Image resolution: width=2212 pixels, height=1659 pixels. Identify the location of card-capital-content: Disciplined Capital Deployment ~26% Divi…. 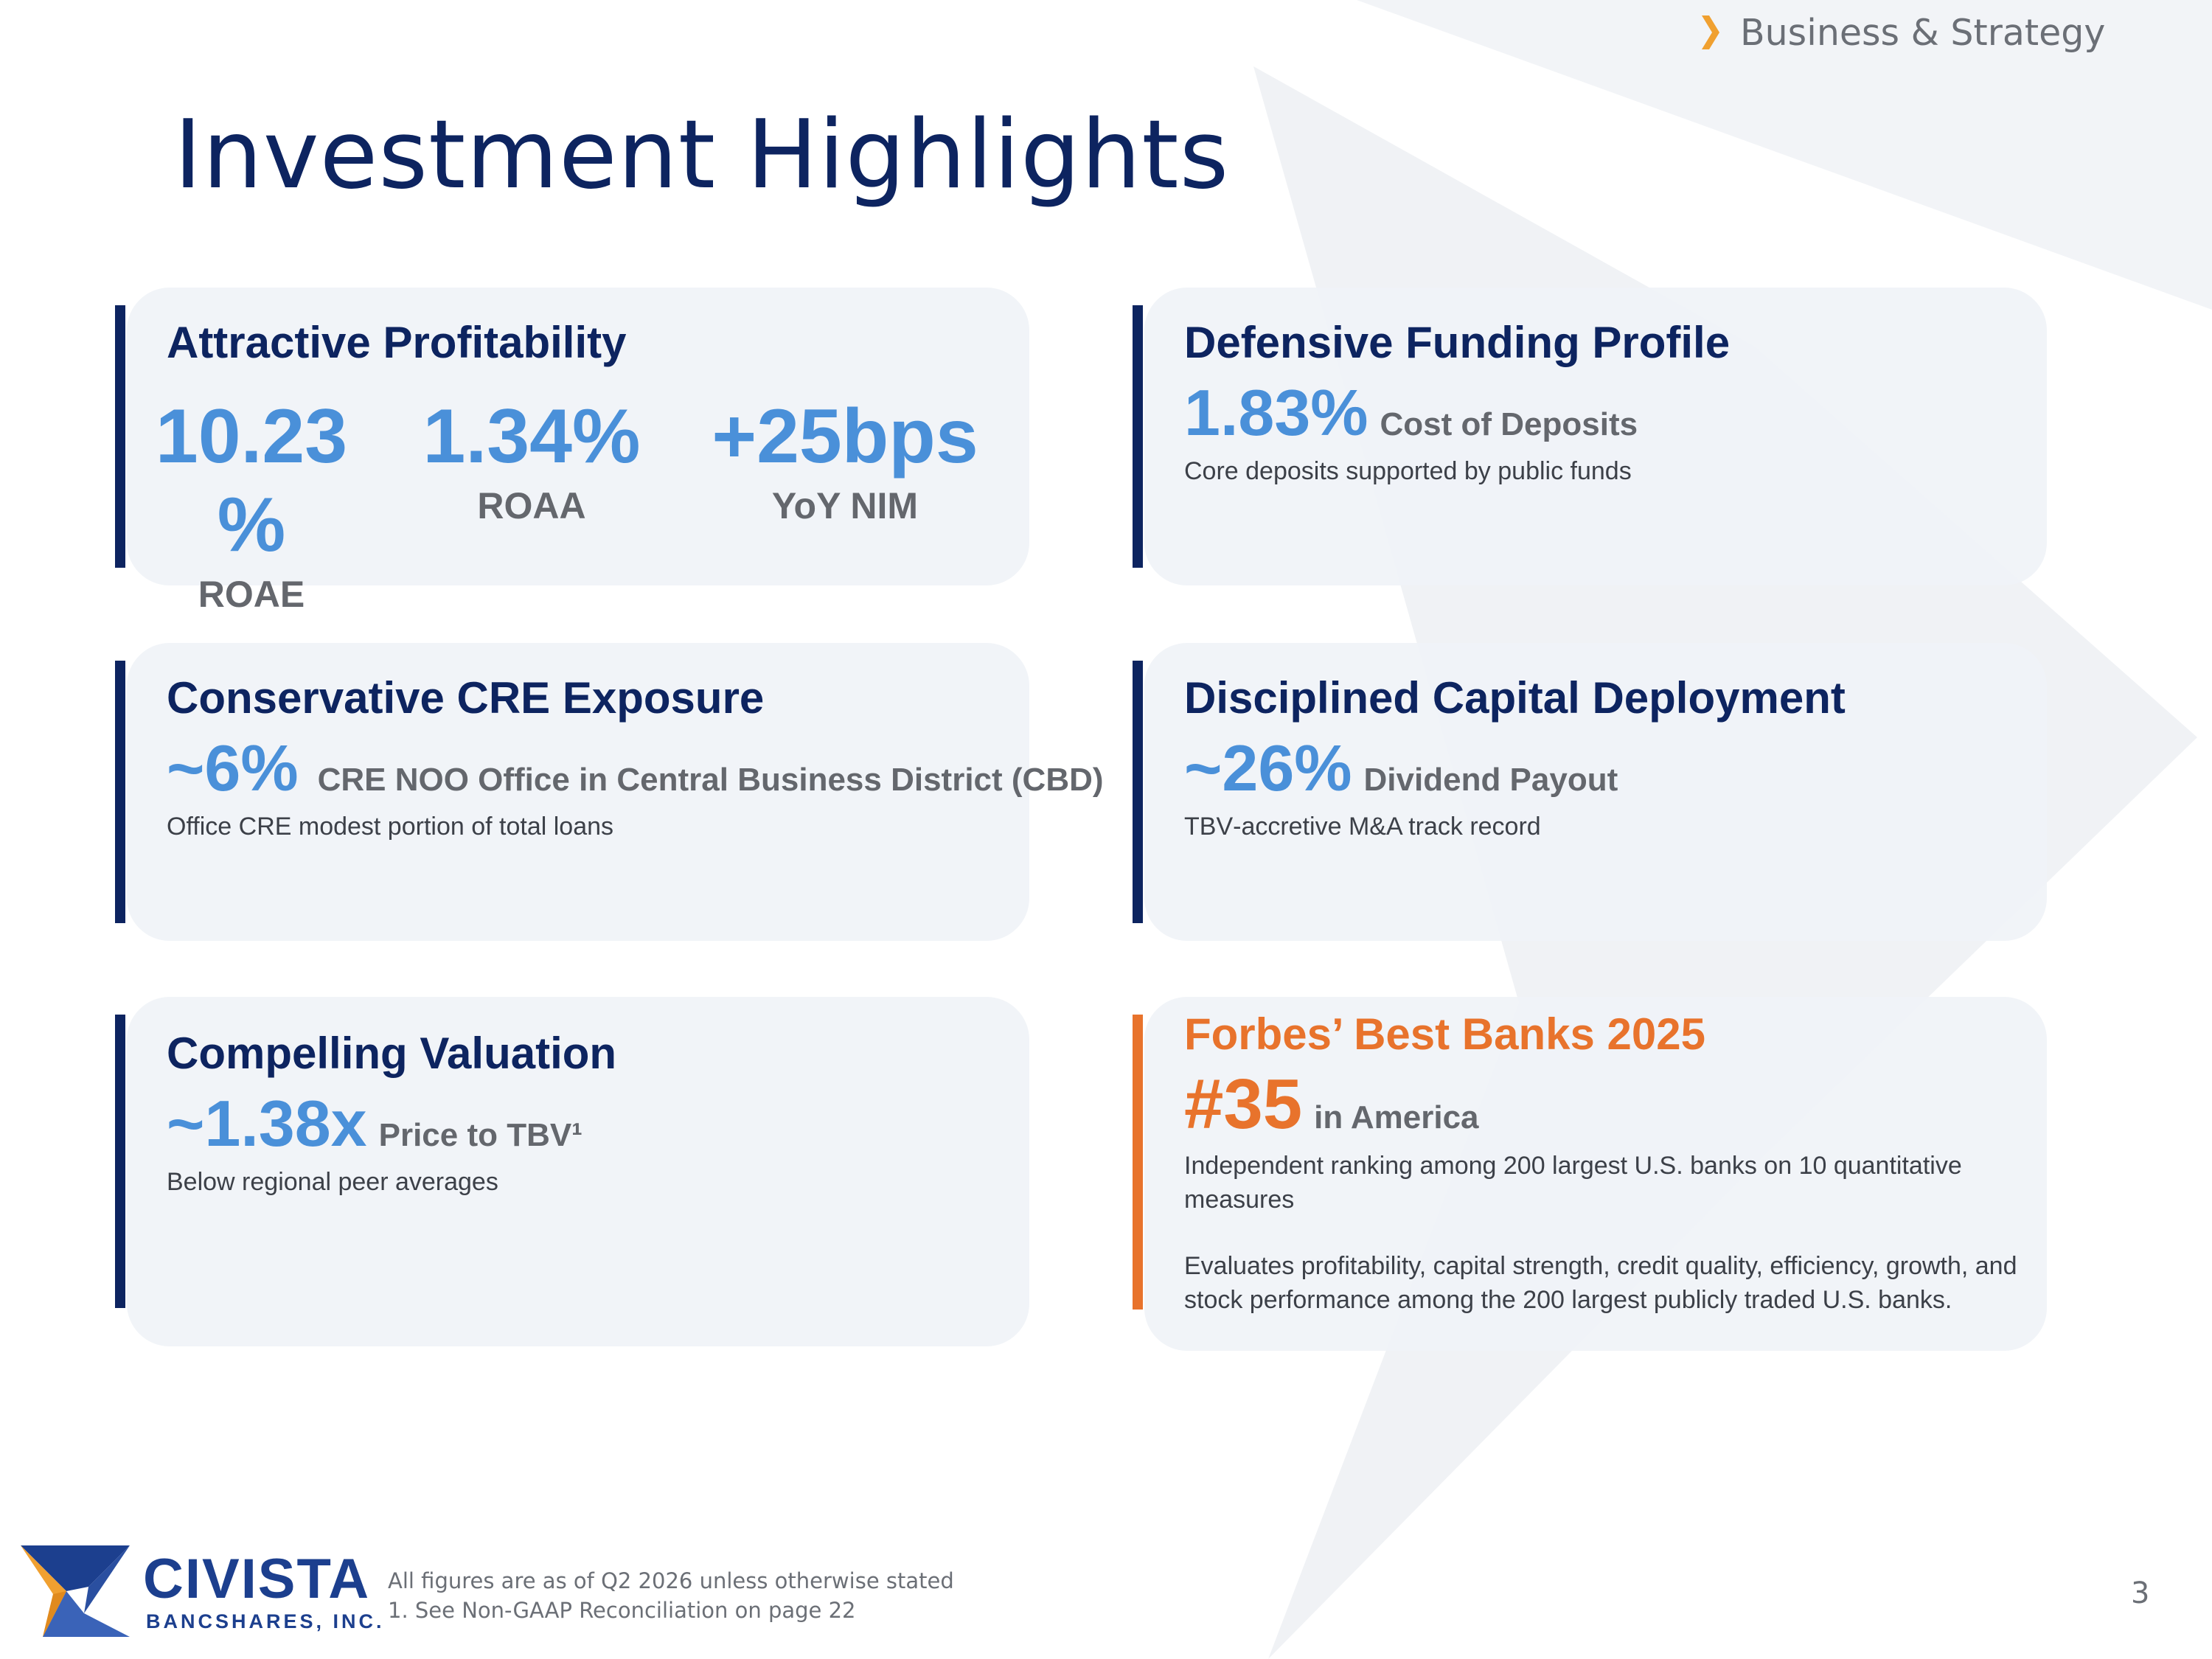
(1515, 757).